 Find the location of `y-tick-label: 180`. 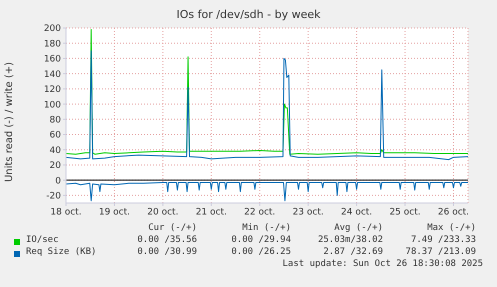

y-tick-label: 180 is located at coordinates (53, 44).